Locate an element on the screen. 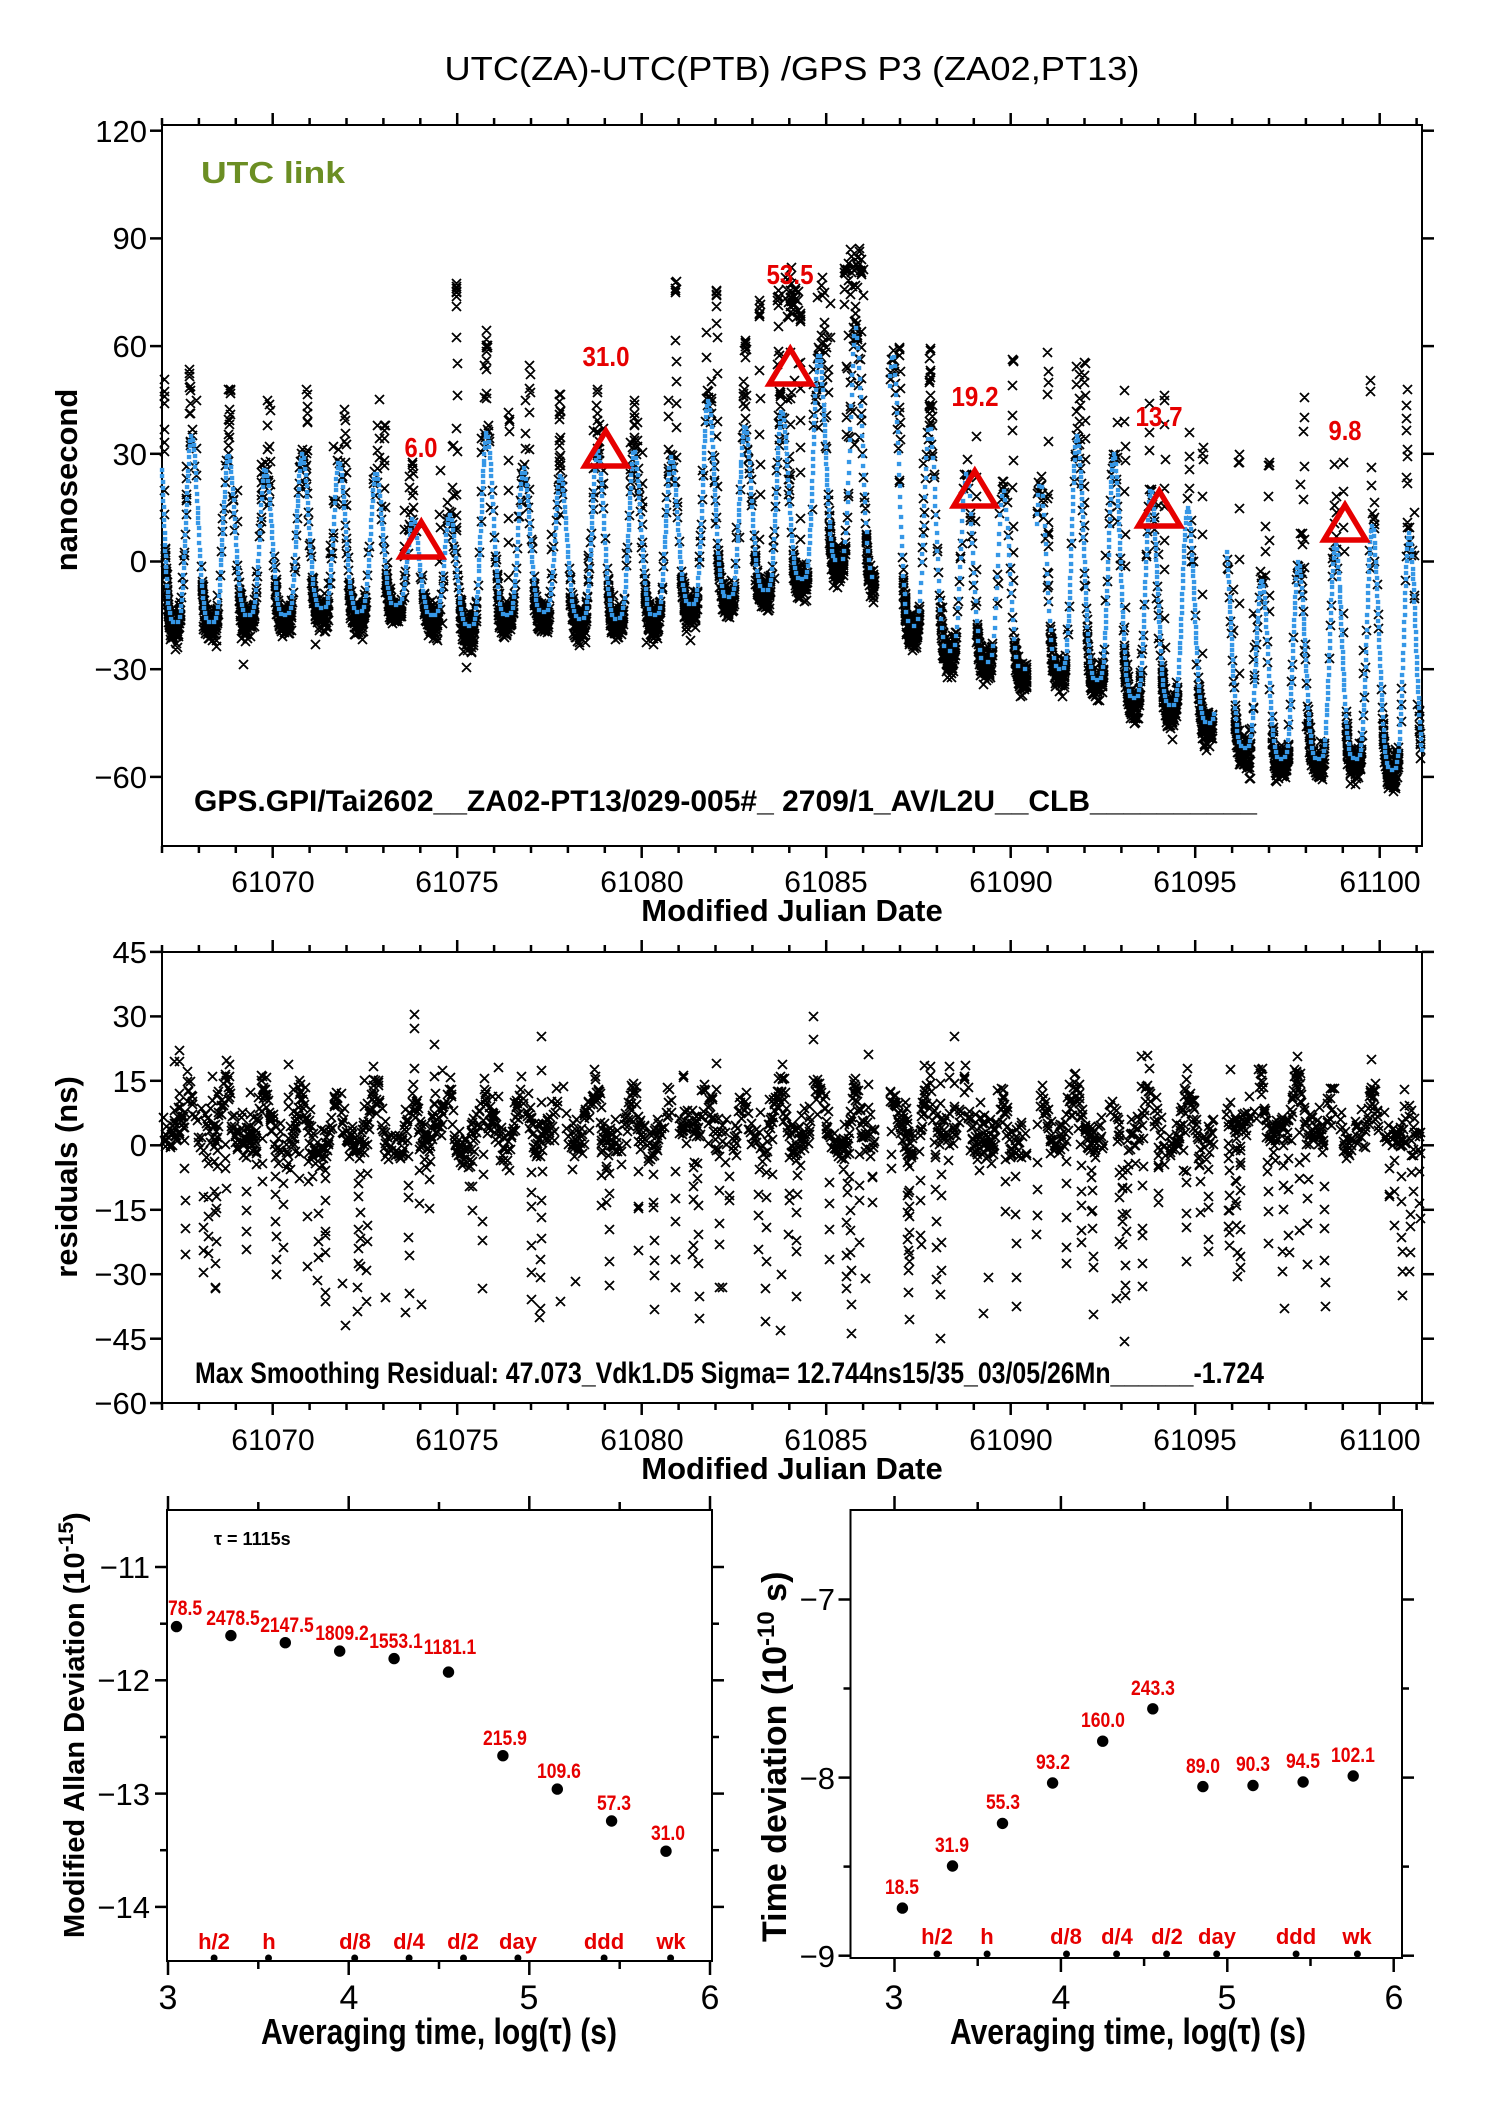  svg-text: 19.2 is located at coordinates (975, 396).